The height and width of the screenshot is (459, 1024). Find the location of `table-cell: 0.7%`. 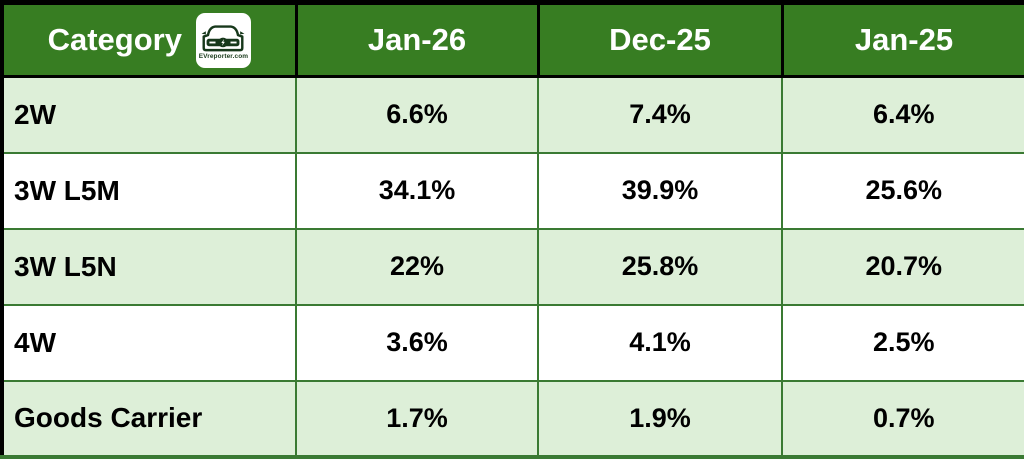

table-cell: 0.7% is located at coordinates (902, 419).